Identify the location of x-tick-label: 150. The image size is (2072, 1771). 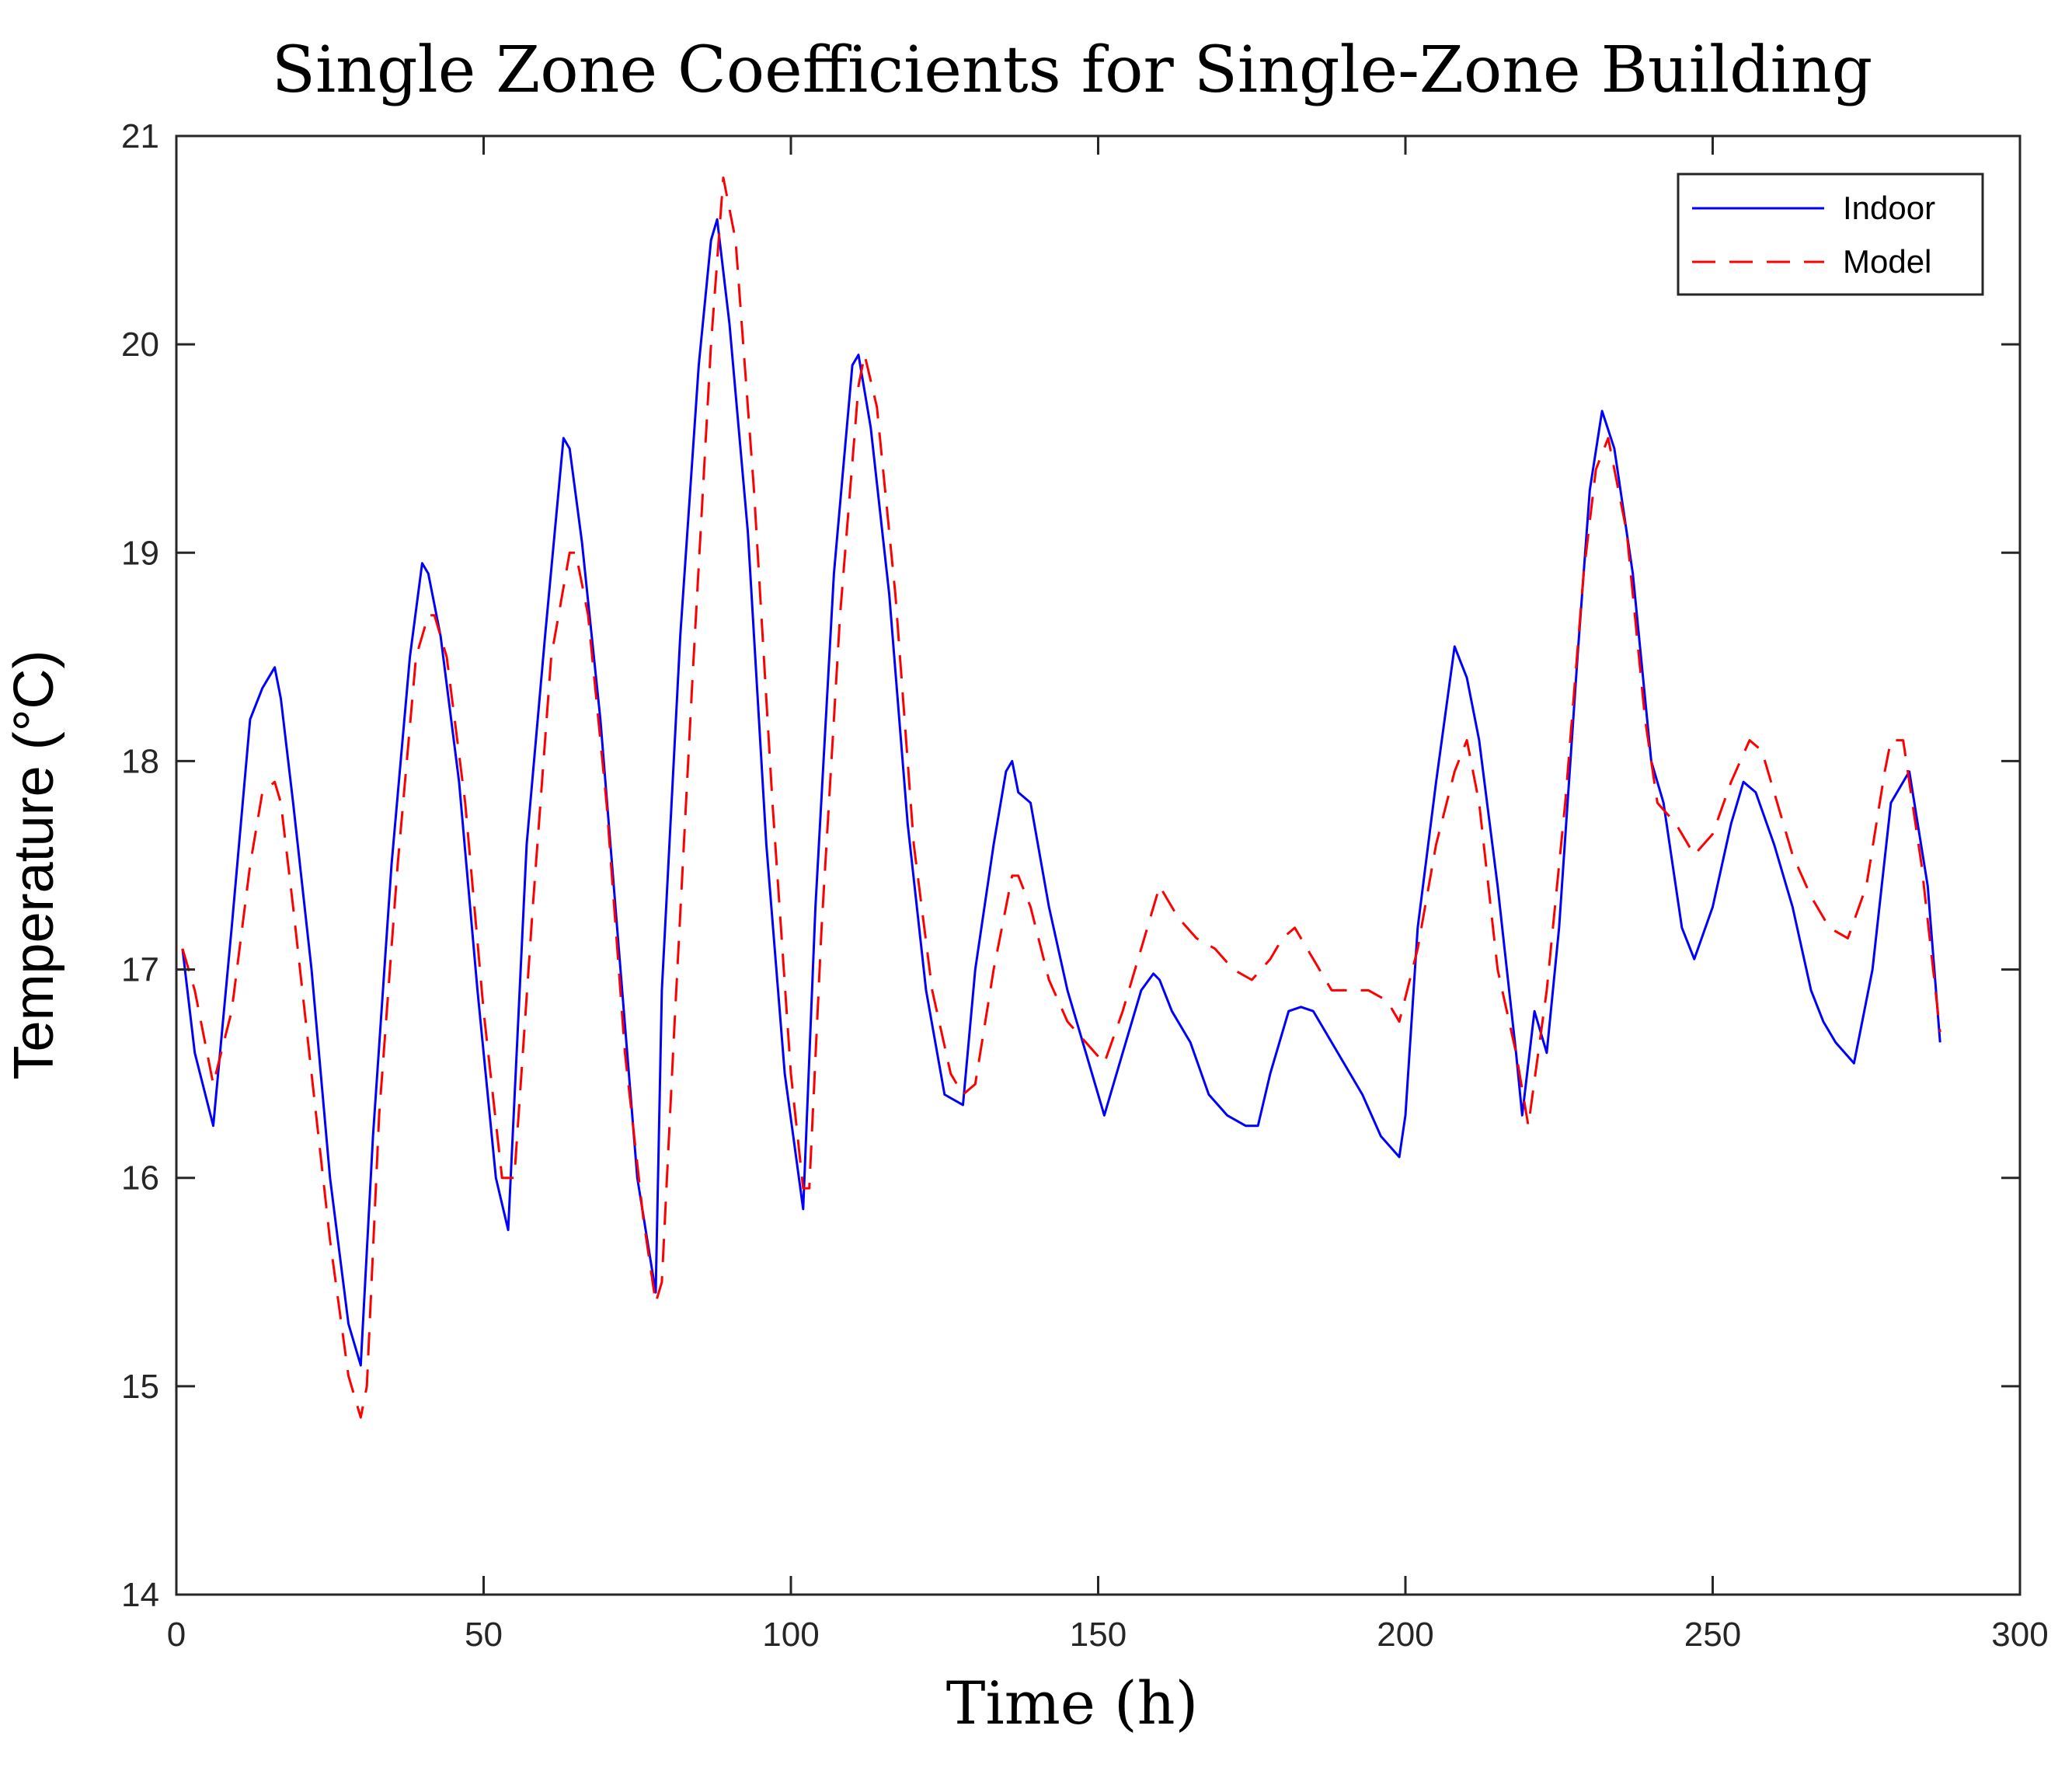
(1098, 1635).